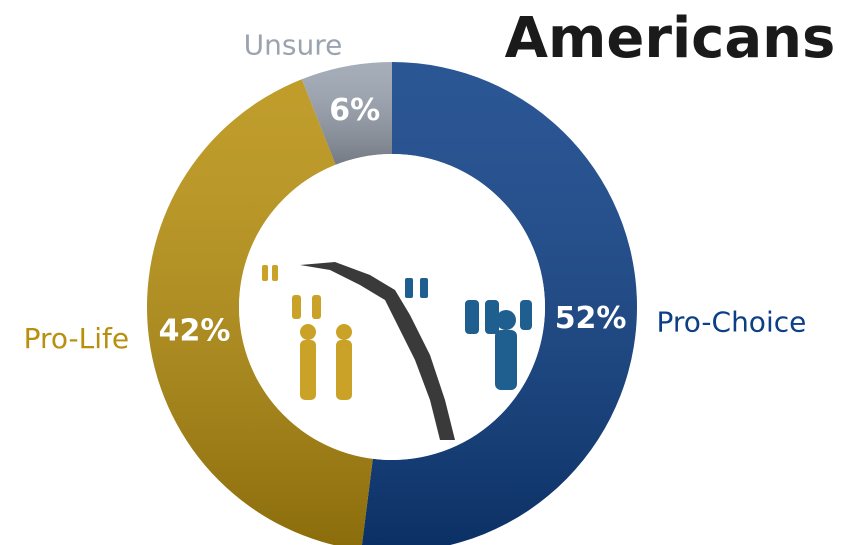 Image resolution: width=852 pixels, height=545 pixels. Describe the element at coordinates (731, 322) in the screenshot. I see `category-label: Pro-Choice` at that location.